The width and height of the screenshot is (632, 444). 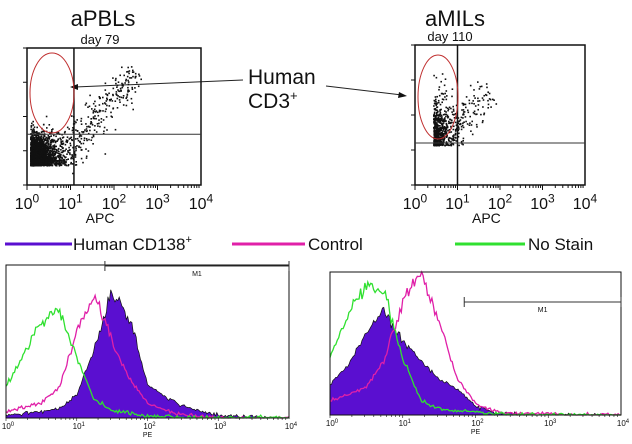 I want to click on annotation-arrow-right, so click(x=364, y=90).